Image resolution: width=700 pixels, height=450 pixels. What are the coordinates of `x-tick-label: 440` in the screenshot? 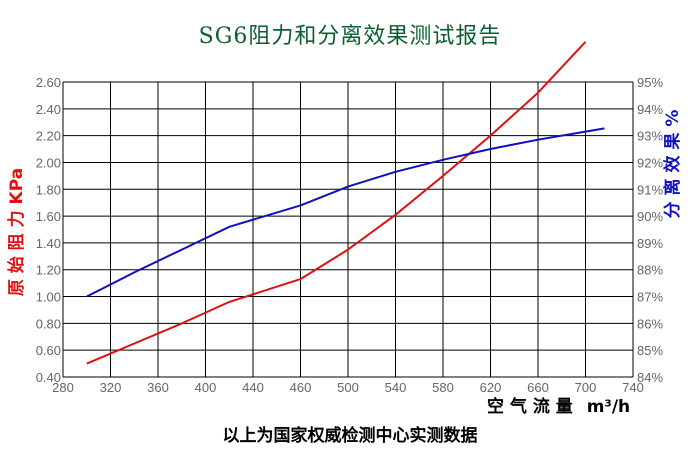 It's located at (253, 387).